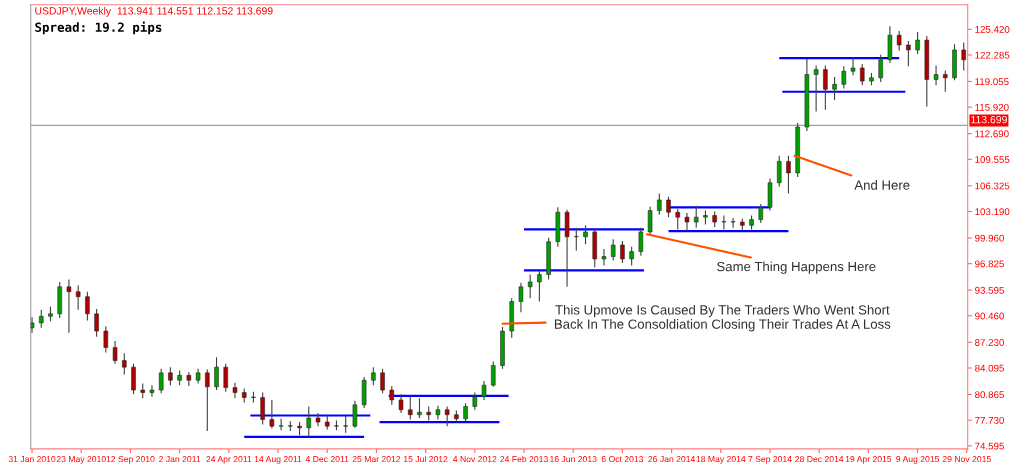 The height and width of the screenshot is (470, 1024). I want to click on x-tick-label: 28 Dec 2014, so click(819, 459).